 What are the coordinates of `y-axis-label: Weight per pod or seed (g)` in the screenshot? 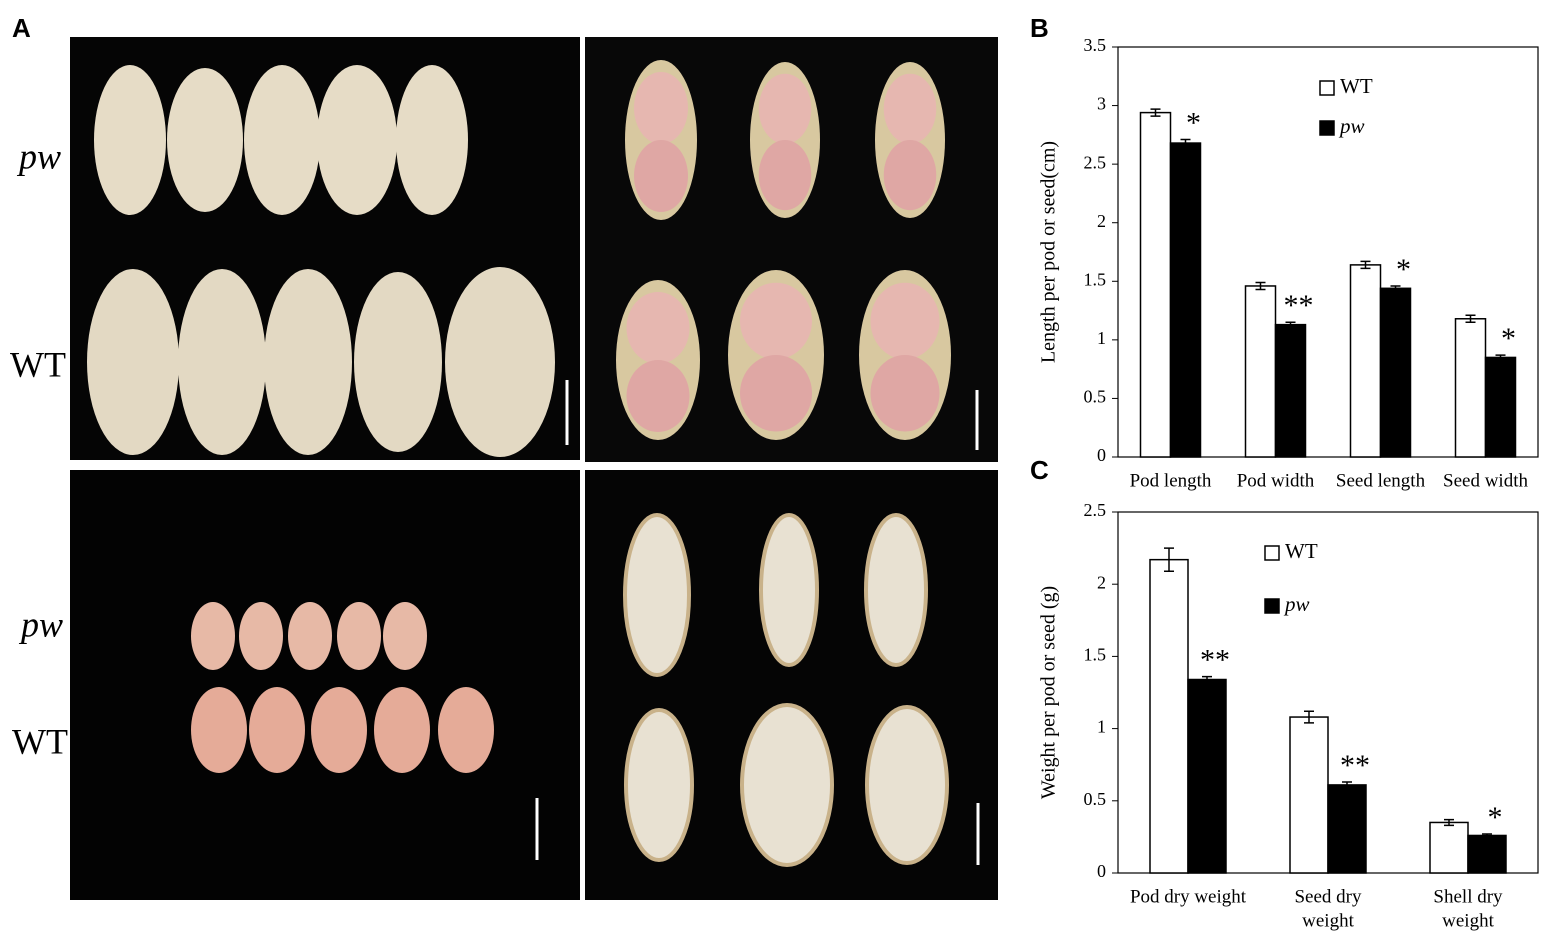 It's located at (1049, 692).